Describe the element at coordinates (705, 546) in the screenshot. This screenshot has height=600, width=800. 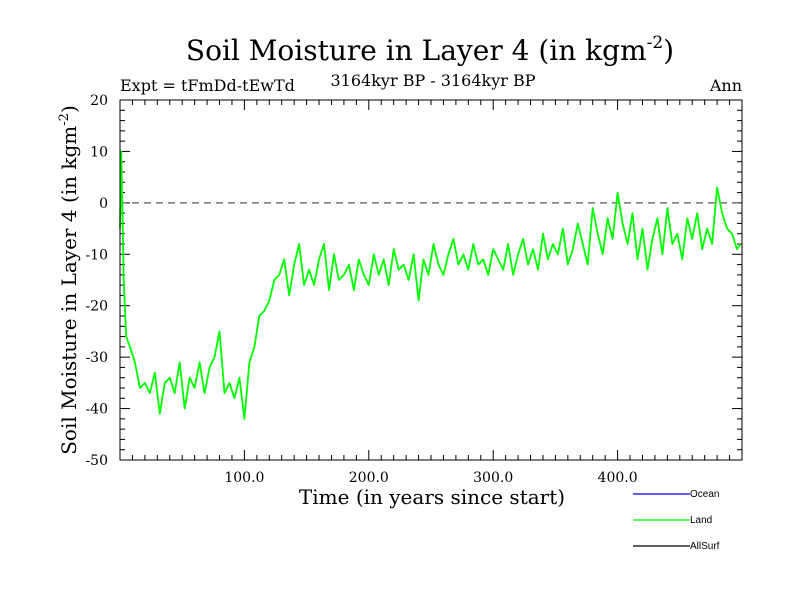
I see `legend-allsurf-label: AllSurf` at that location.